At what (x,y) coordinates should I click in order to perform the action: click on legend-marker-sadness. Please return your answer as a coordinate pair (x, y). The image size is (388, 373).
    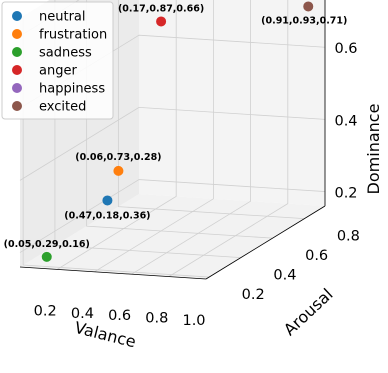
    Looking at the image, I should click on (17, 52).